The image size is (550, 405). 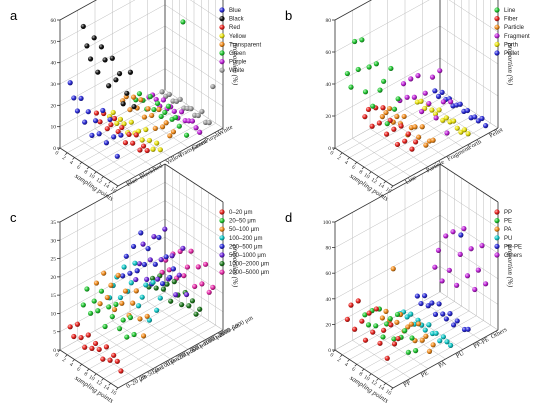 I want to click on pb-point-pellet, so click(x=435, y=91).